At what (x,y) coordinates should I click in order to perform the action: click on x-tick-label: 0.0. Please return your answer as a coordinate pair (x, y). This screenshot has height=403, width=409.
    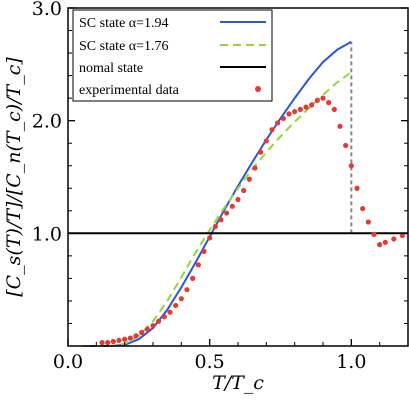
    Looking at the image, I should click on (68, 362).